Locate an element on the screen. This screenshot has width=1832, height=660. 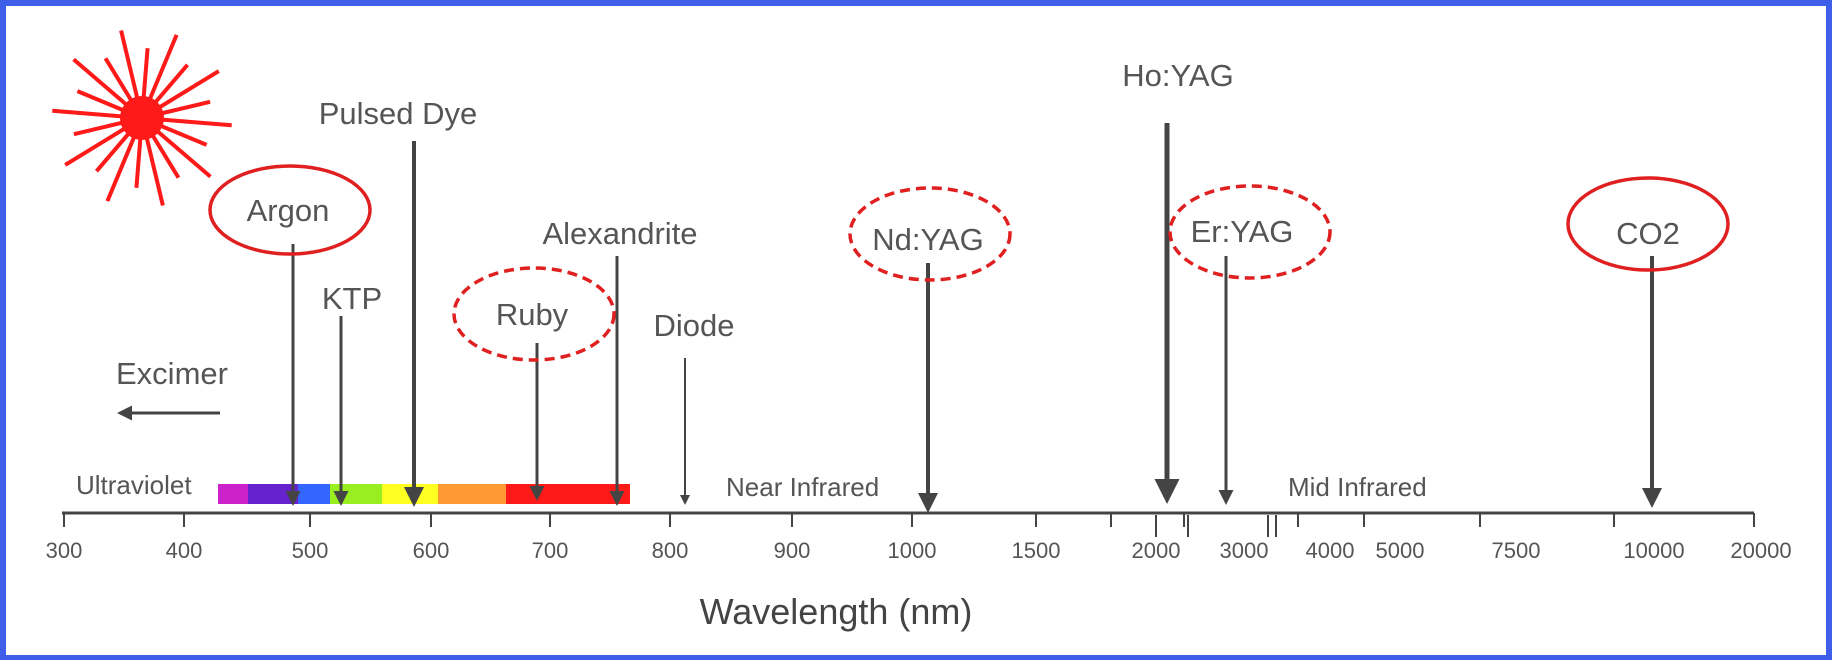
axis-tick-label: 2000 is located at coordinates (1156, 550).